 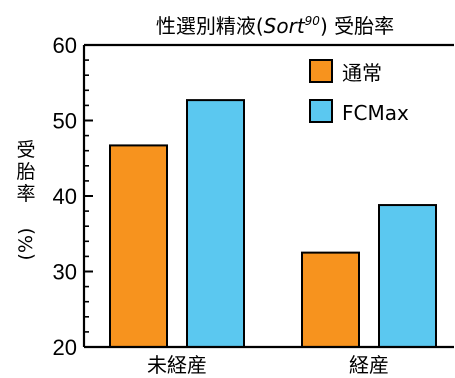 I want to click on y-tick-label: 20, so click(x=65, y=347).